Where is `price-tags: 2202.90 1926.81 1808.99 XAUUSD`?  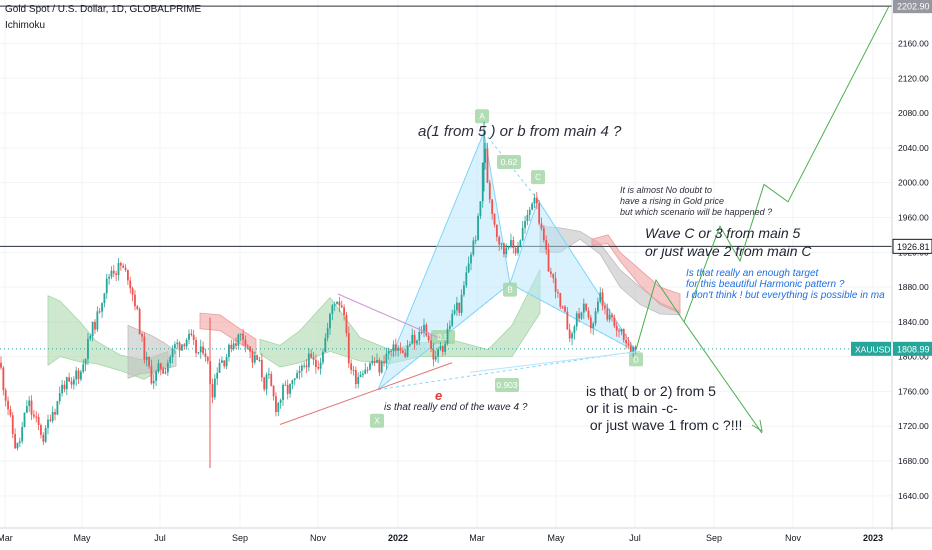 price-tags: 2202.90 1926.81 1808.99 XAUUSD is located at coordinates (891, 178).